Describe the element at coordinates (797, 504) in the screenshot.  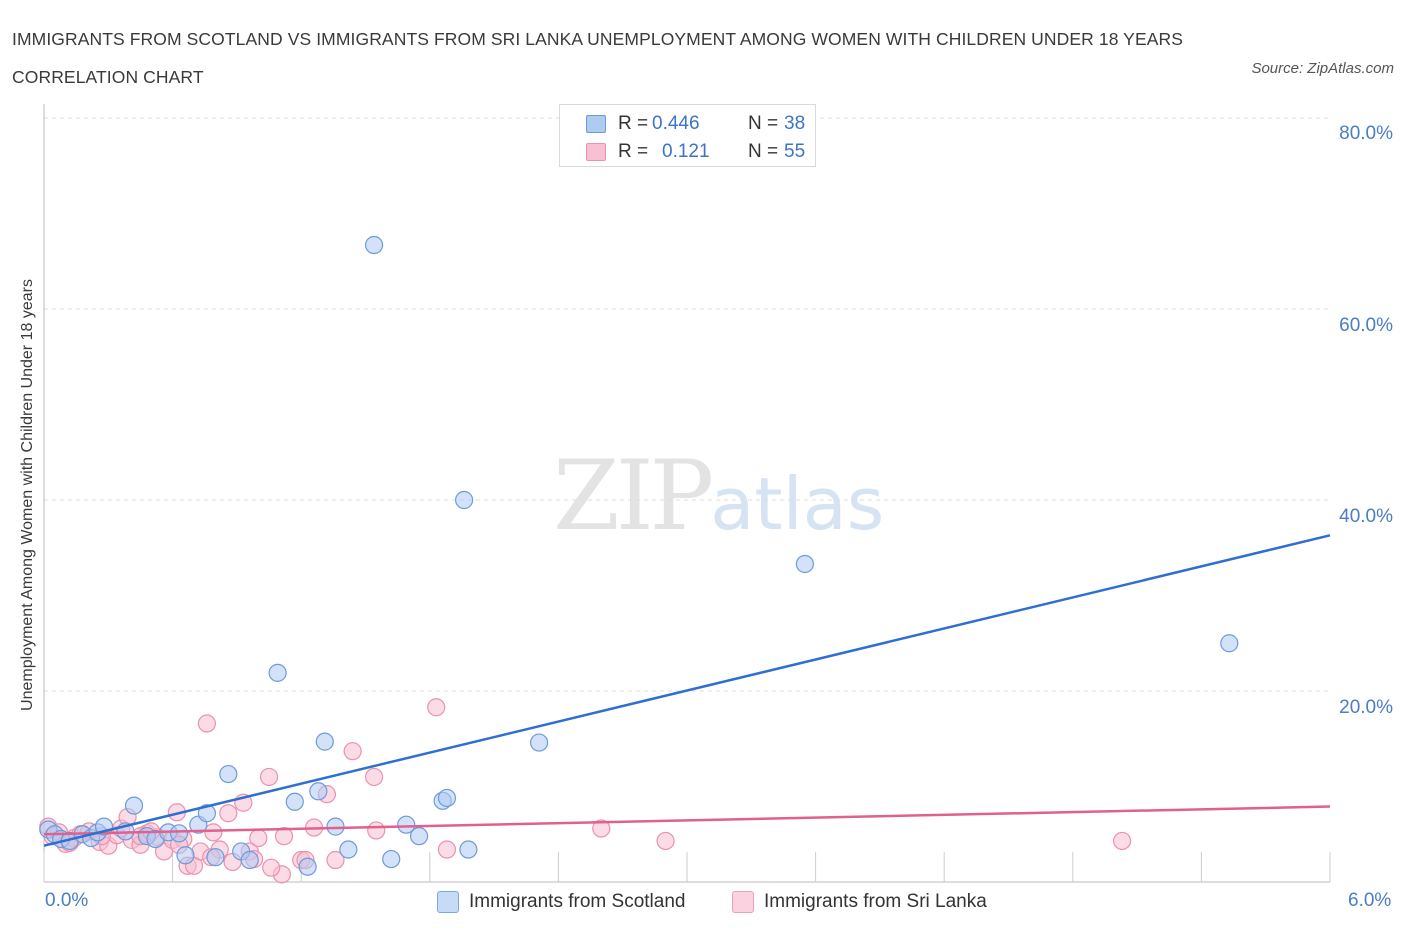
I see `watermark-atlas: atlas` at that location.